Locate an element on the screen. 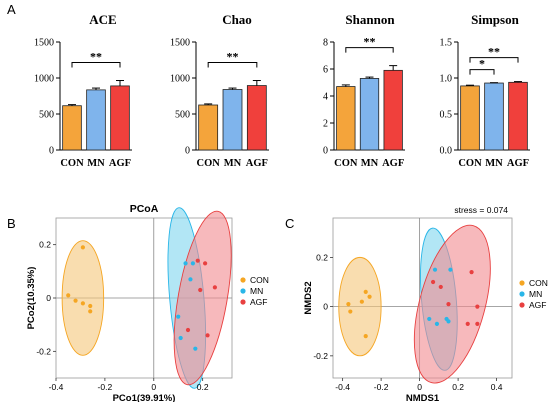 The height and width of the screenshot is (402, 550). chart-title: Chao is located at coordinates (237, 19).